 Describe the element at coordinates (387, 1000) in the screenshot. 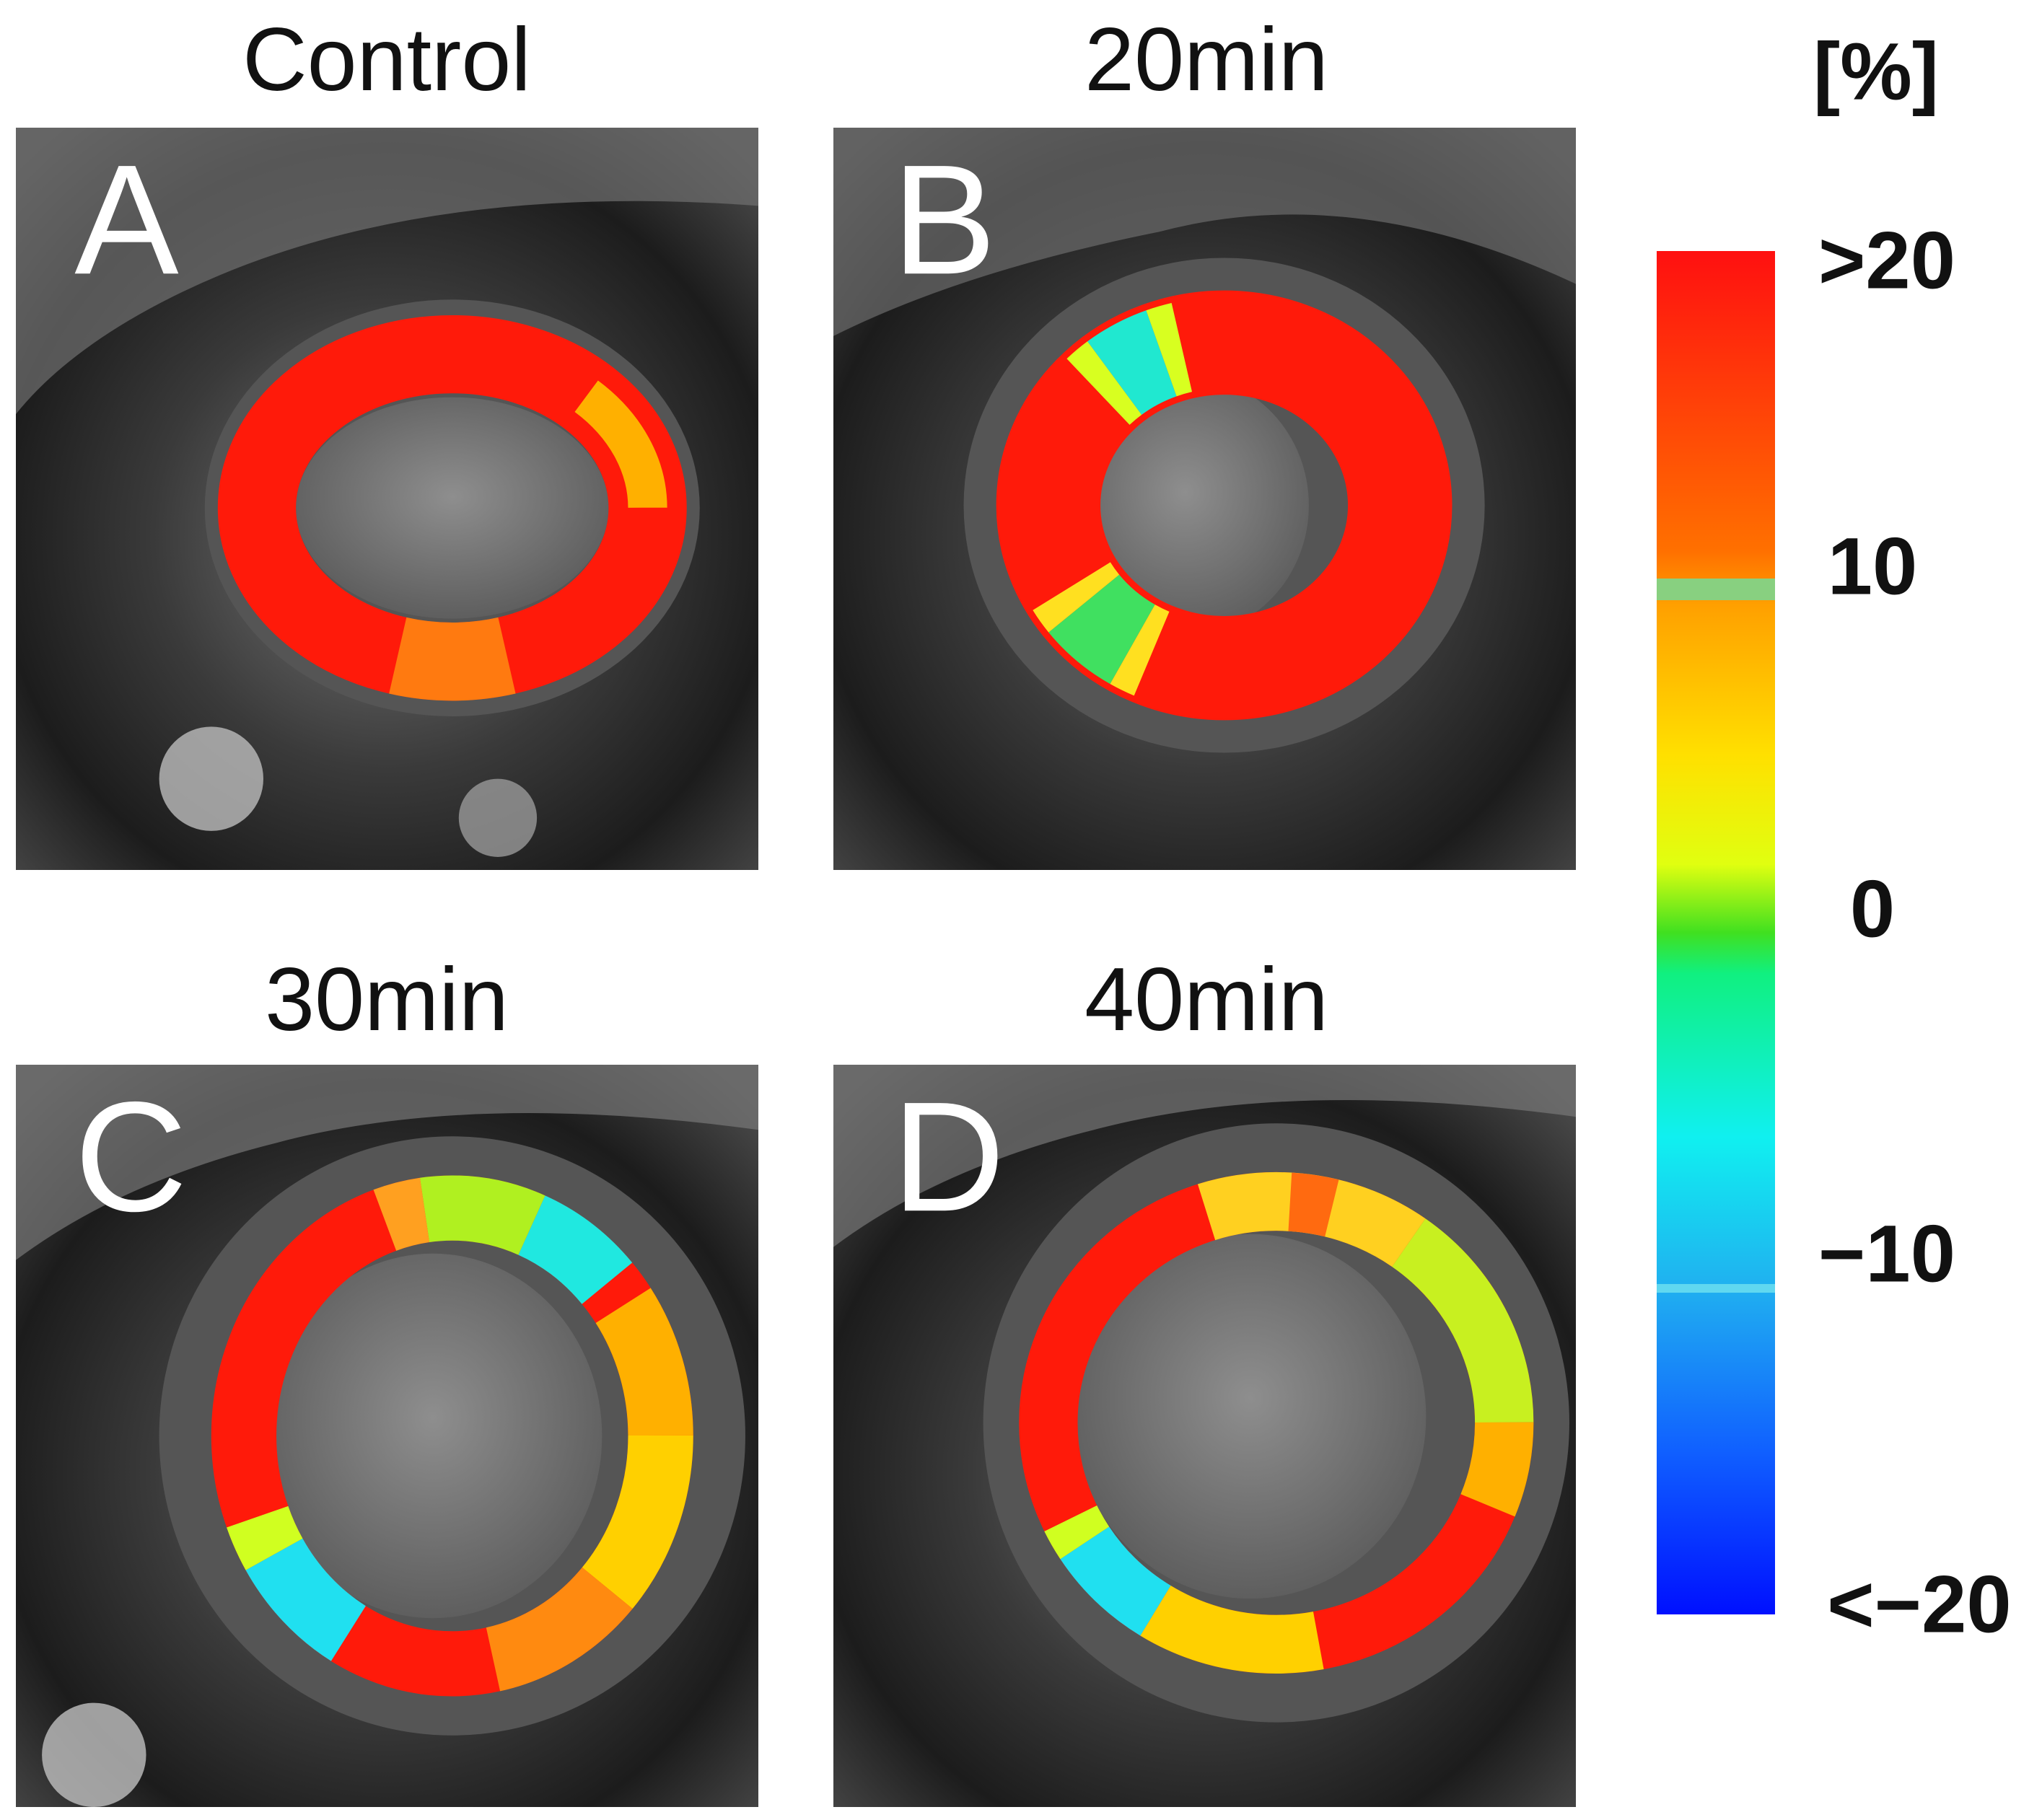

I see `panel-title: 30min` at that location.